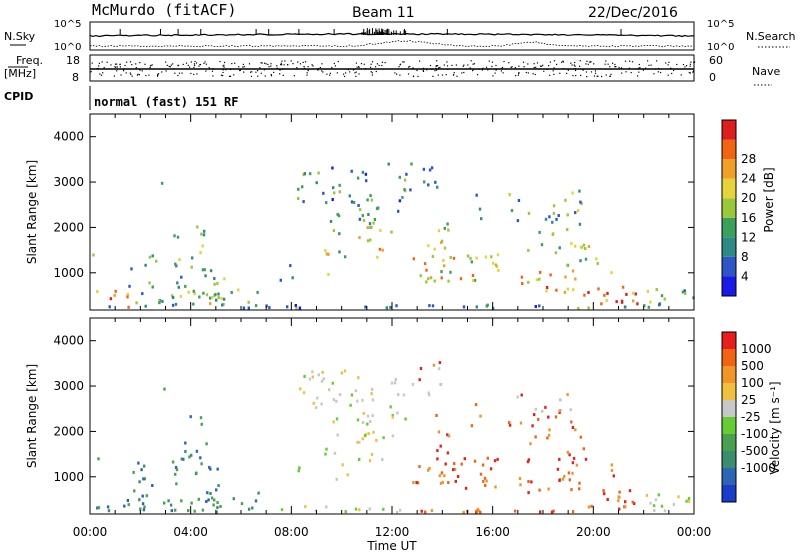  What do you see at coordinates (68, 386) in the screenshot?
I see `y-tick-label: 3000` at bounding box center [68, 386].